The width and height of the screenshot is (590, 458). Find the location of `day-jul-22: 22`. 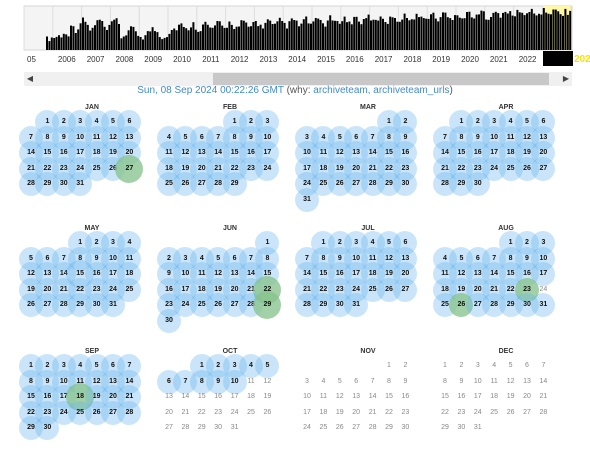

day-jul-22: 22 is located at coordinates (323, 289).